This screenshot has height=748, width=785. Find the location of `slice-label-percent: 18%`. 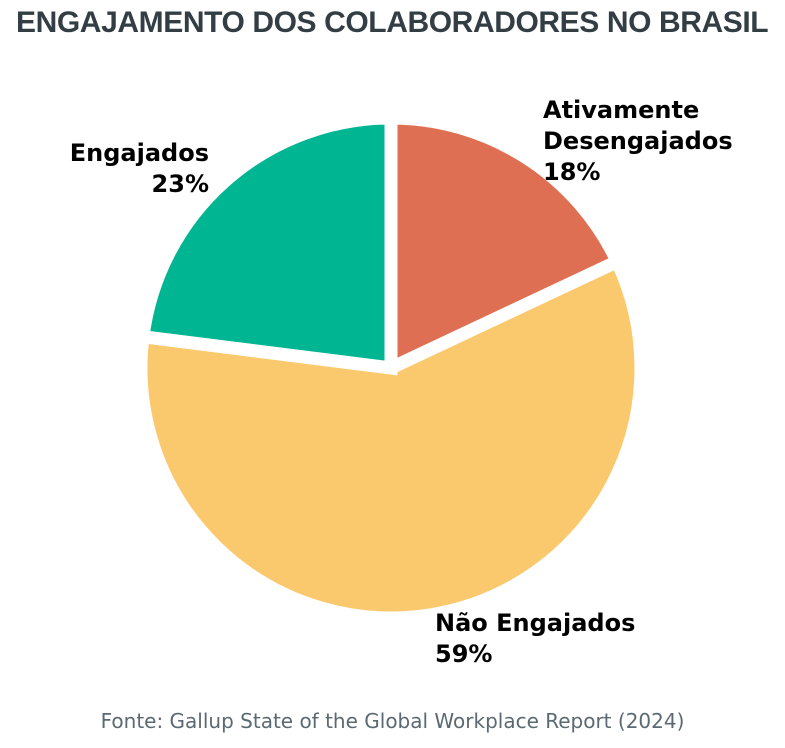

slice-label-percent: 18% is located at coordinates (572, 172).